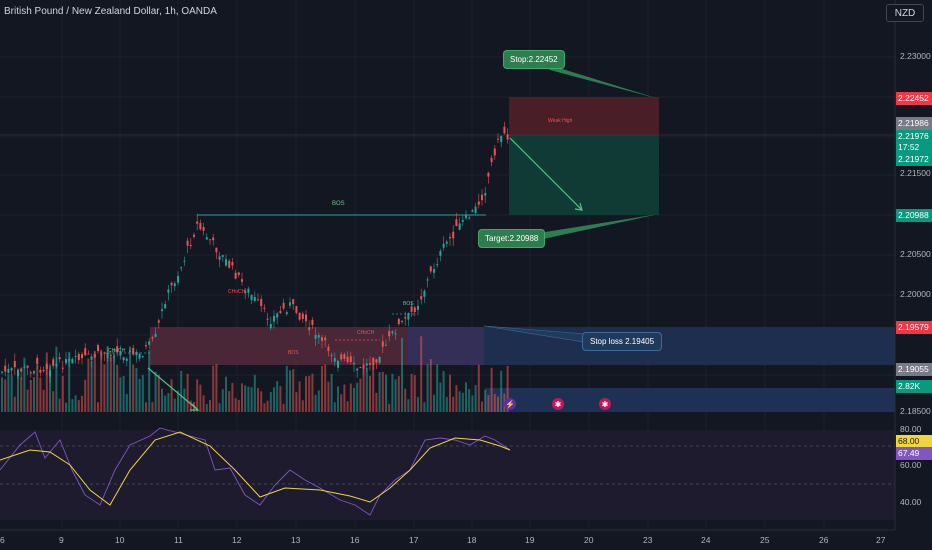  What do you see at coordinates (510, 404) in the screenshot?
I see `lightning-icon: ⚡` at bounding box center [510, 404].